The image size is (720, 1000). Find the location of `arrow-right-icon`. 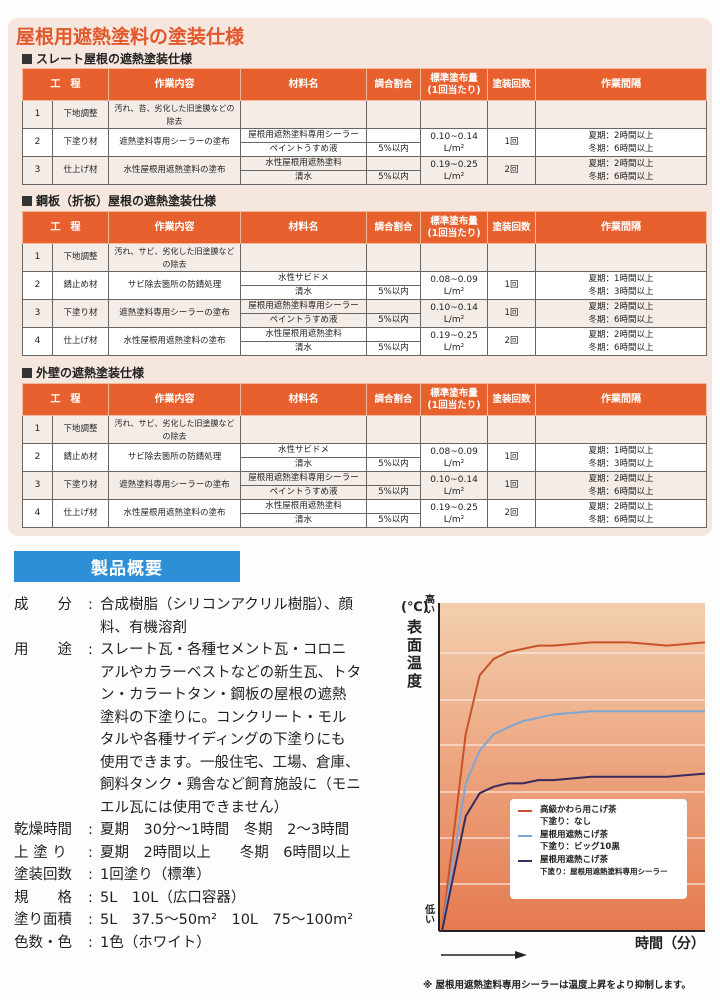

arrow-right-icon is located at coordinates (521, 955).